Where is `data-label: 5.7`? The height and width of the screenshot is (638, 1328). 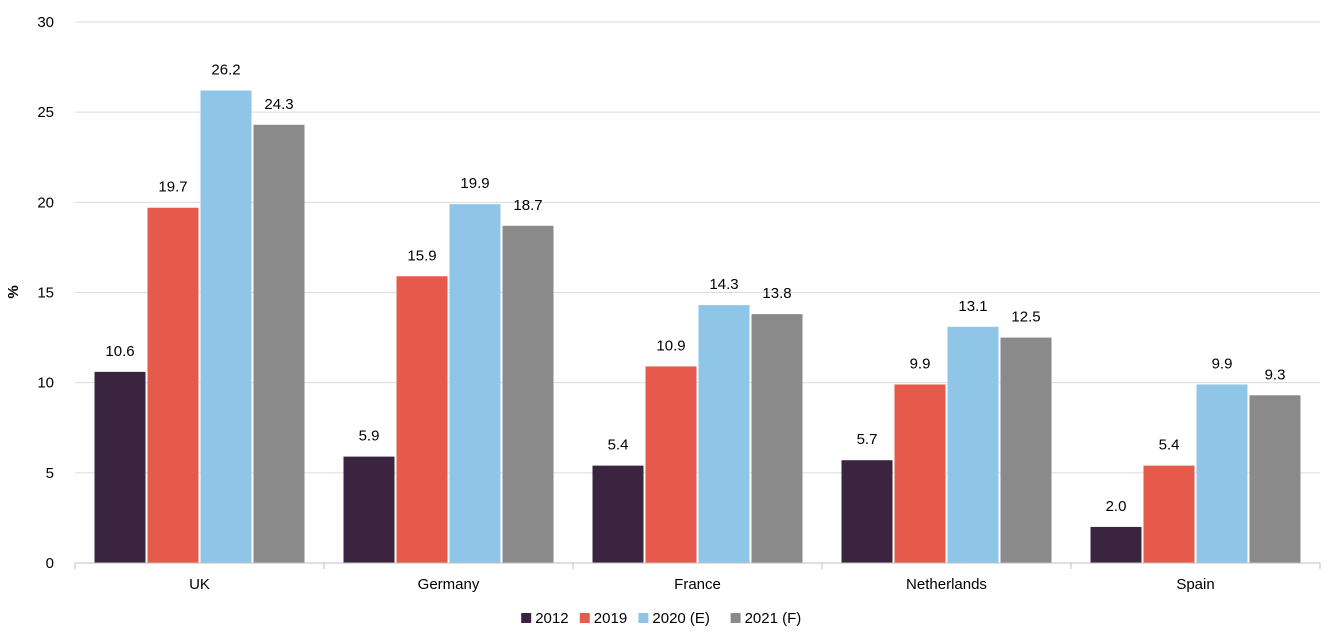 data-label: 5.7 is located at coordinates (867, 439).